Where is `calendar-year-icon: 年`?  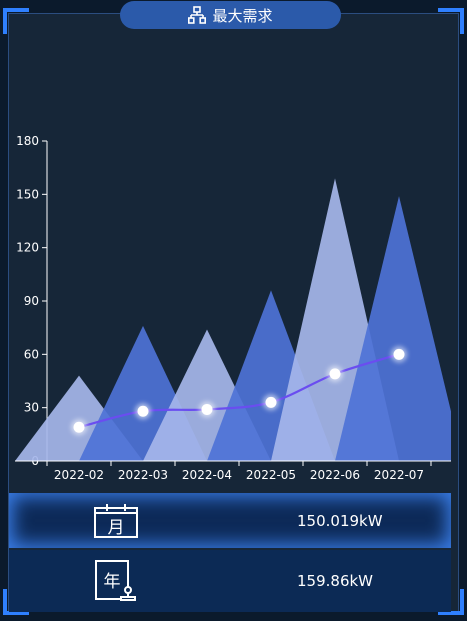
calendar-year-icon: 年 is located at coordinates (115, 580).